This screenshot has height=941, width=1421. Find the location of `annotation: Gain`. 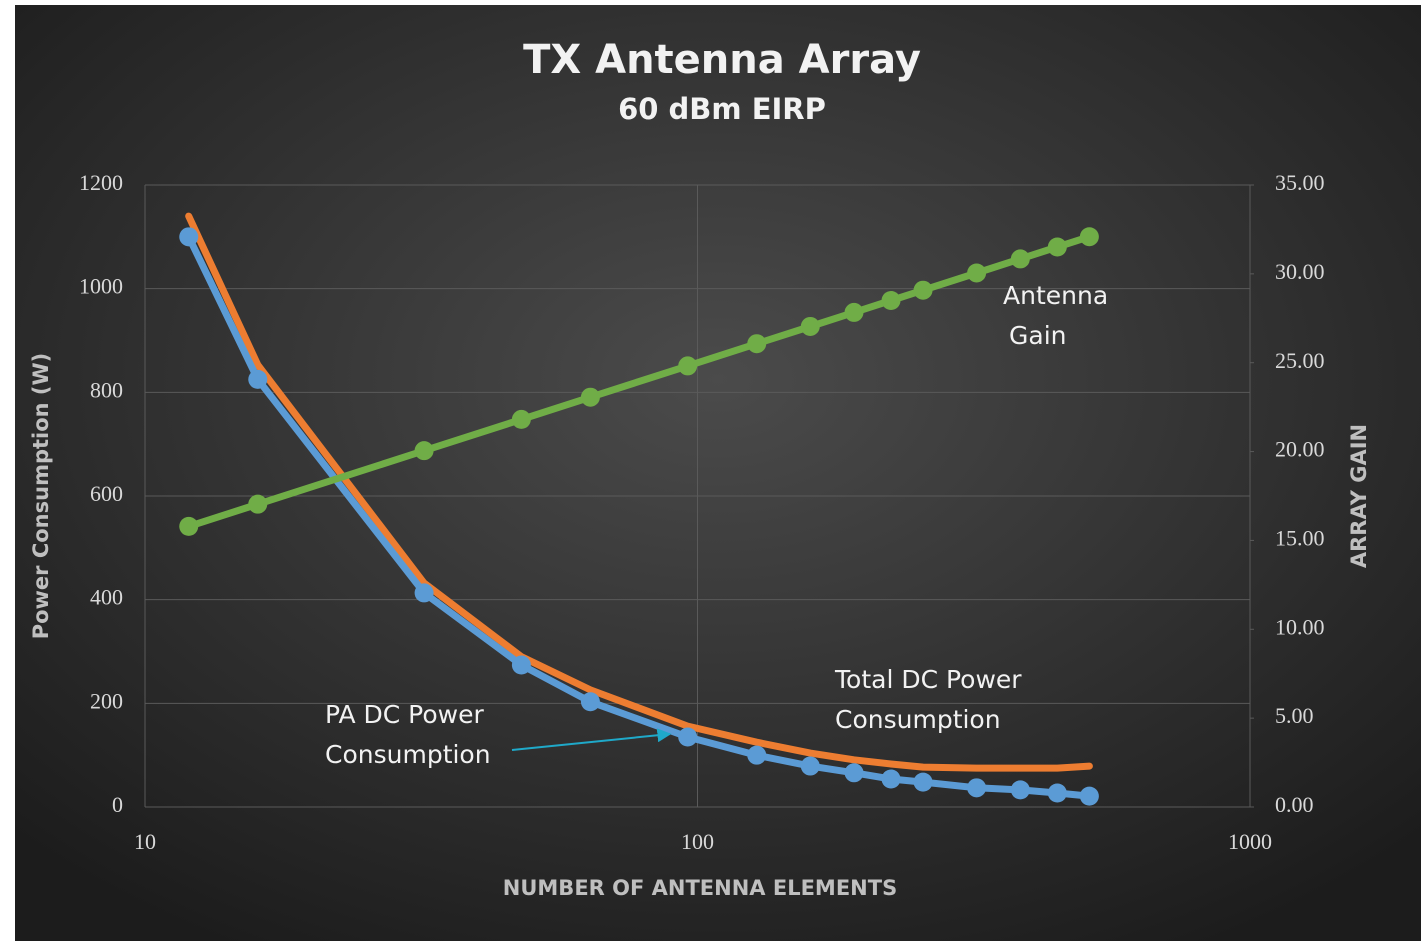

annotation: Gain is located at coordinates (1037, 335).